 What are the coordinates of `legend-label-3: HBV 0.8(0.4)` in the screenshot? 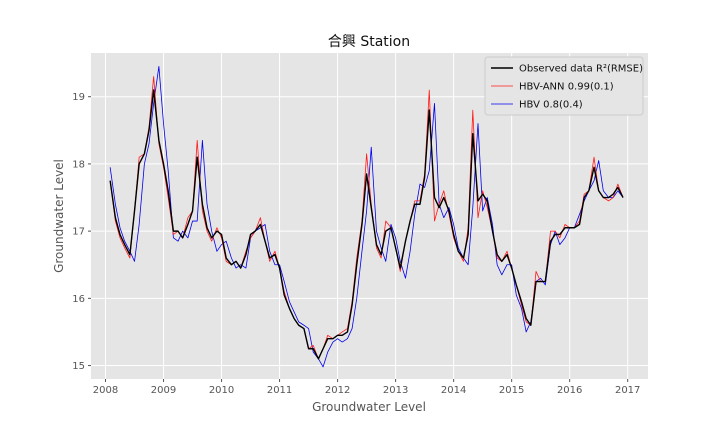 It's located at (551, 105).